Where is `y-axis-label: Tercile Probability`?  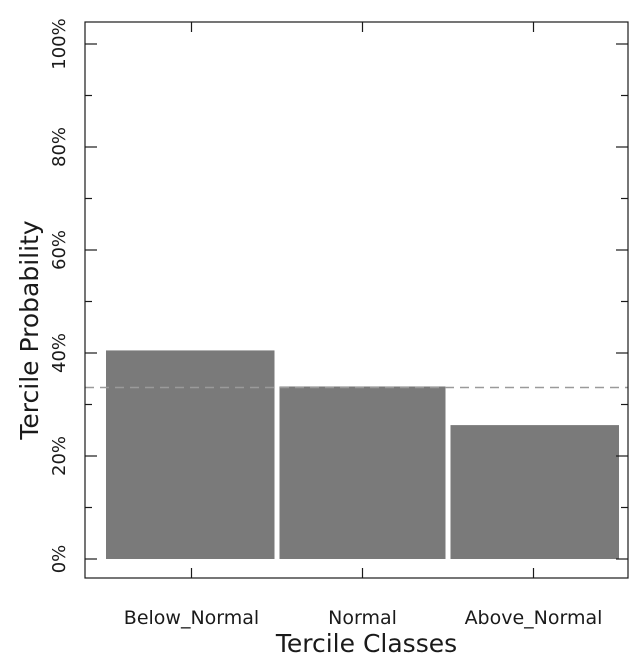 y-axis-label: Tercile Probability is located at coordinates (29, 330).